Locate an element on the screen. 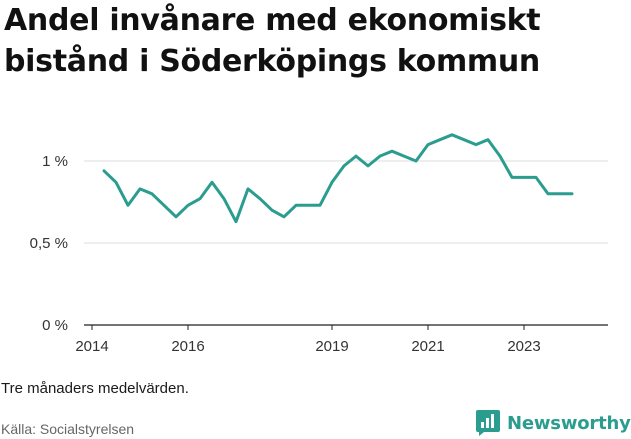  newsworthy-logo-icon is located at coordinates (488, 423).